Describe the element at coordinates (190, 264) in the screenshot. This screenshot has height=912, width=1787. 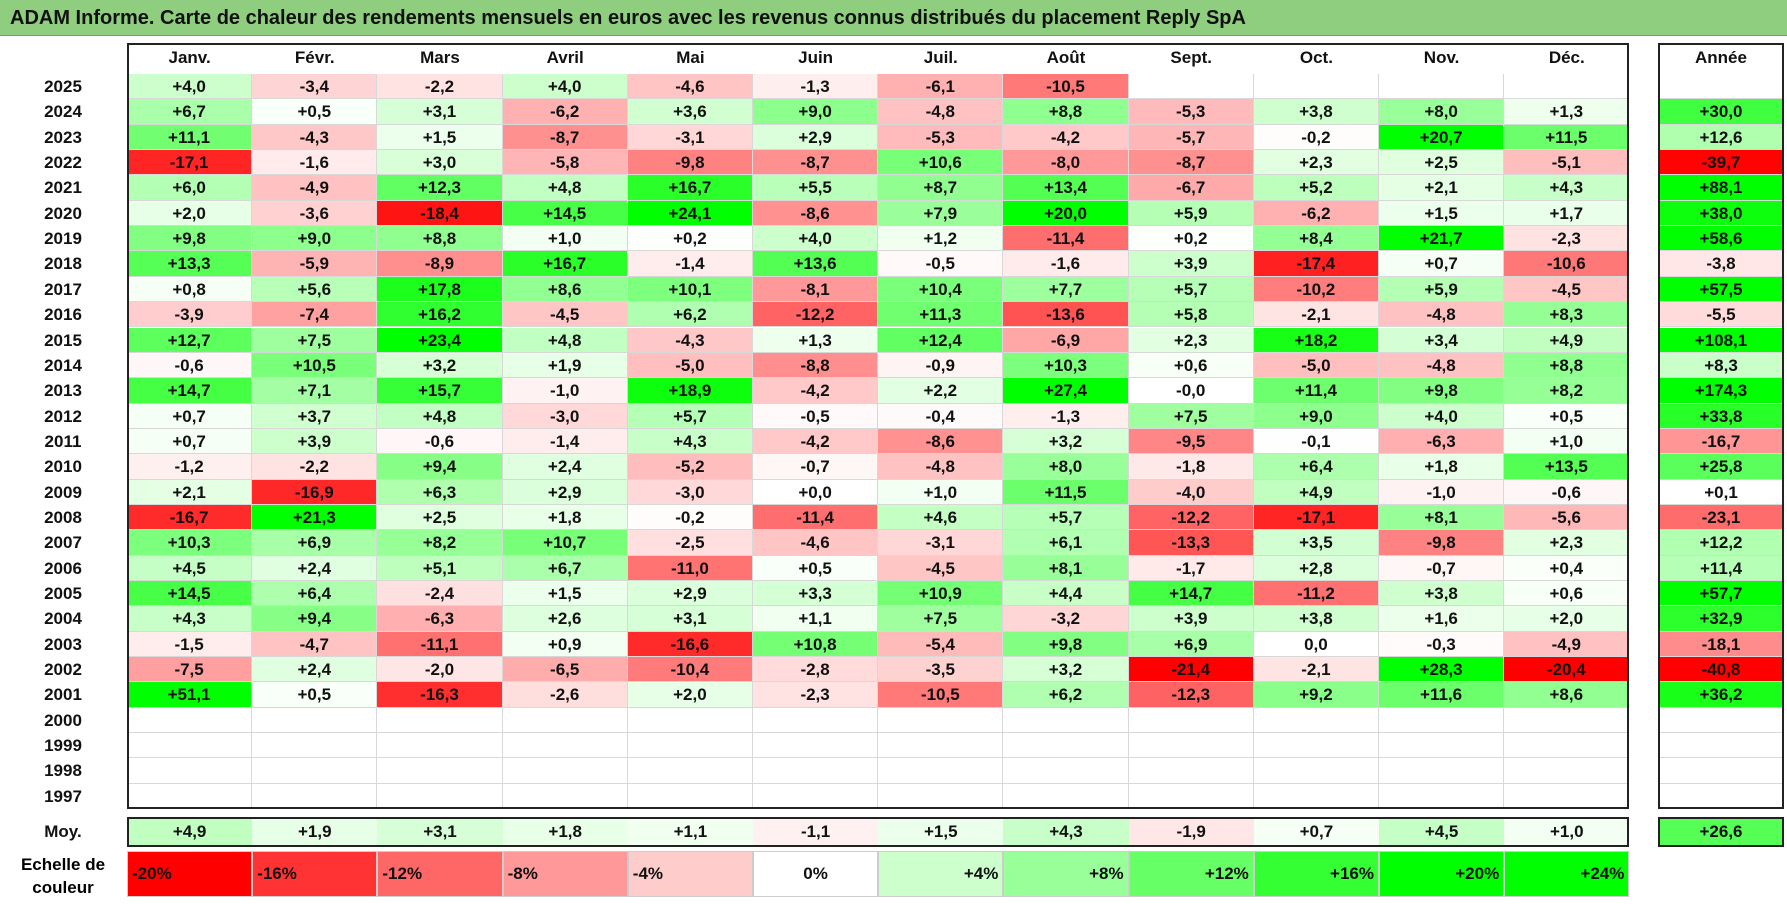
I see `heatmap-cell: +13,3` at that location.